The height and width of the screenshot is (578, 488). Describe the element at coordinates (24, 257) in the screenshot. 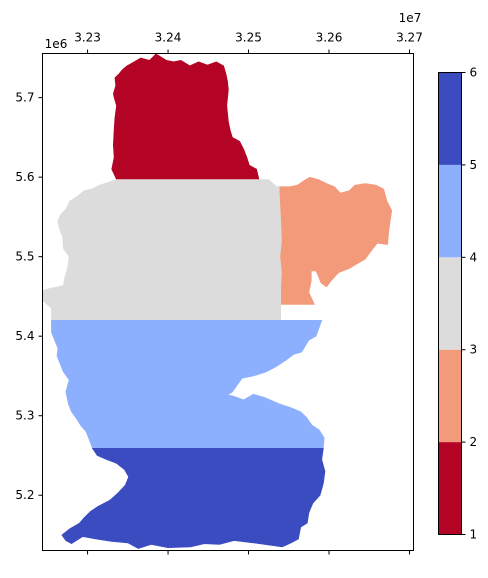

I see `y-tick-label: 5.5` at that location.